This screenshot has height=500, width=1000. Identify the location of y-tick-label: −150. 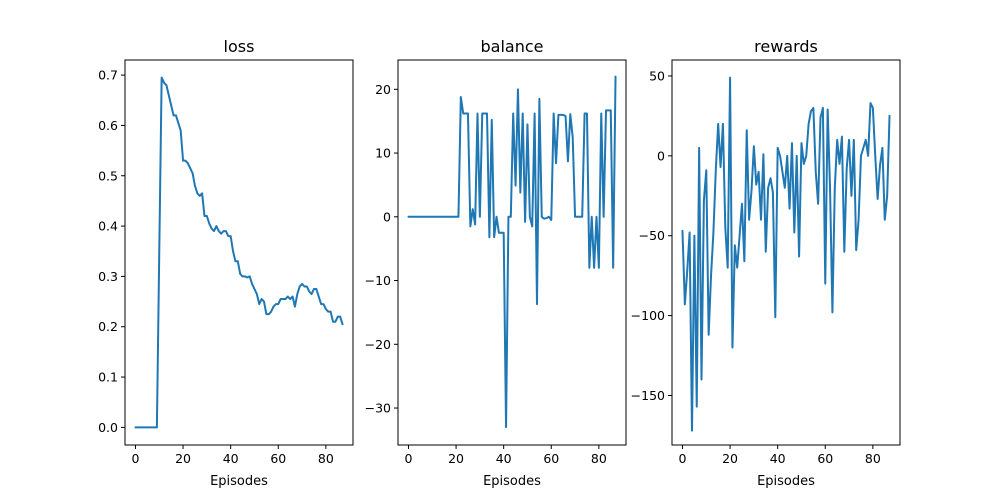
(648, 395).